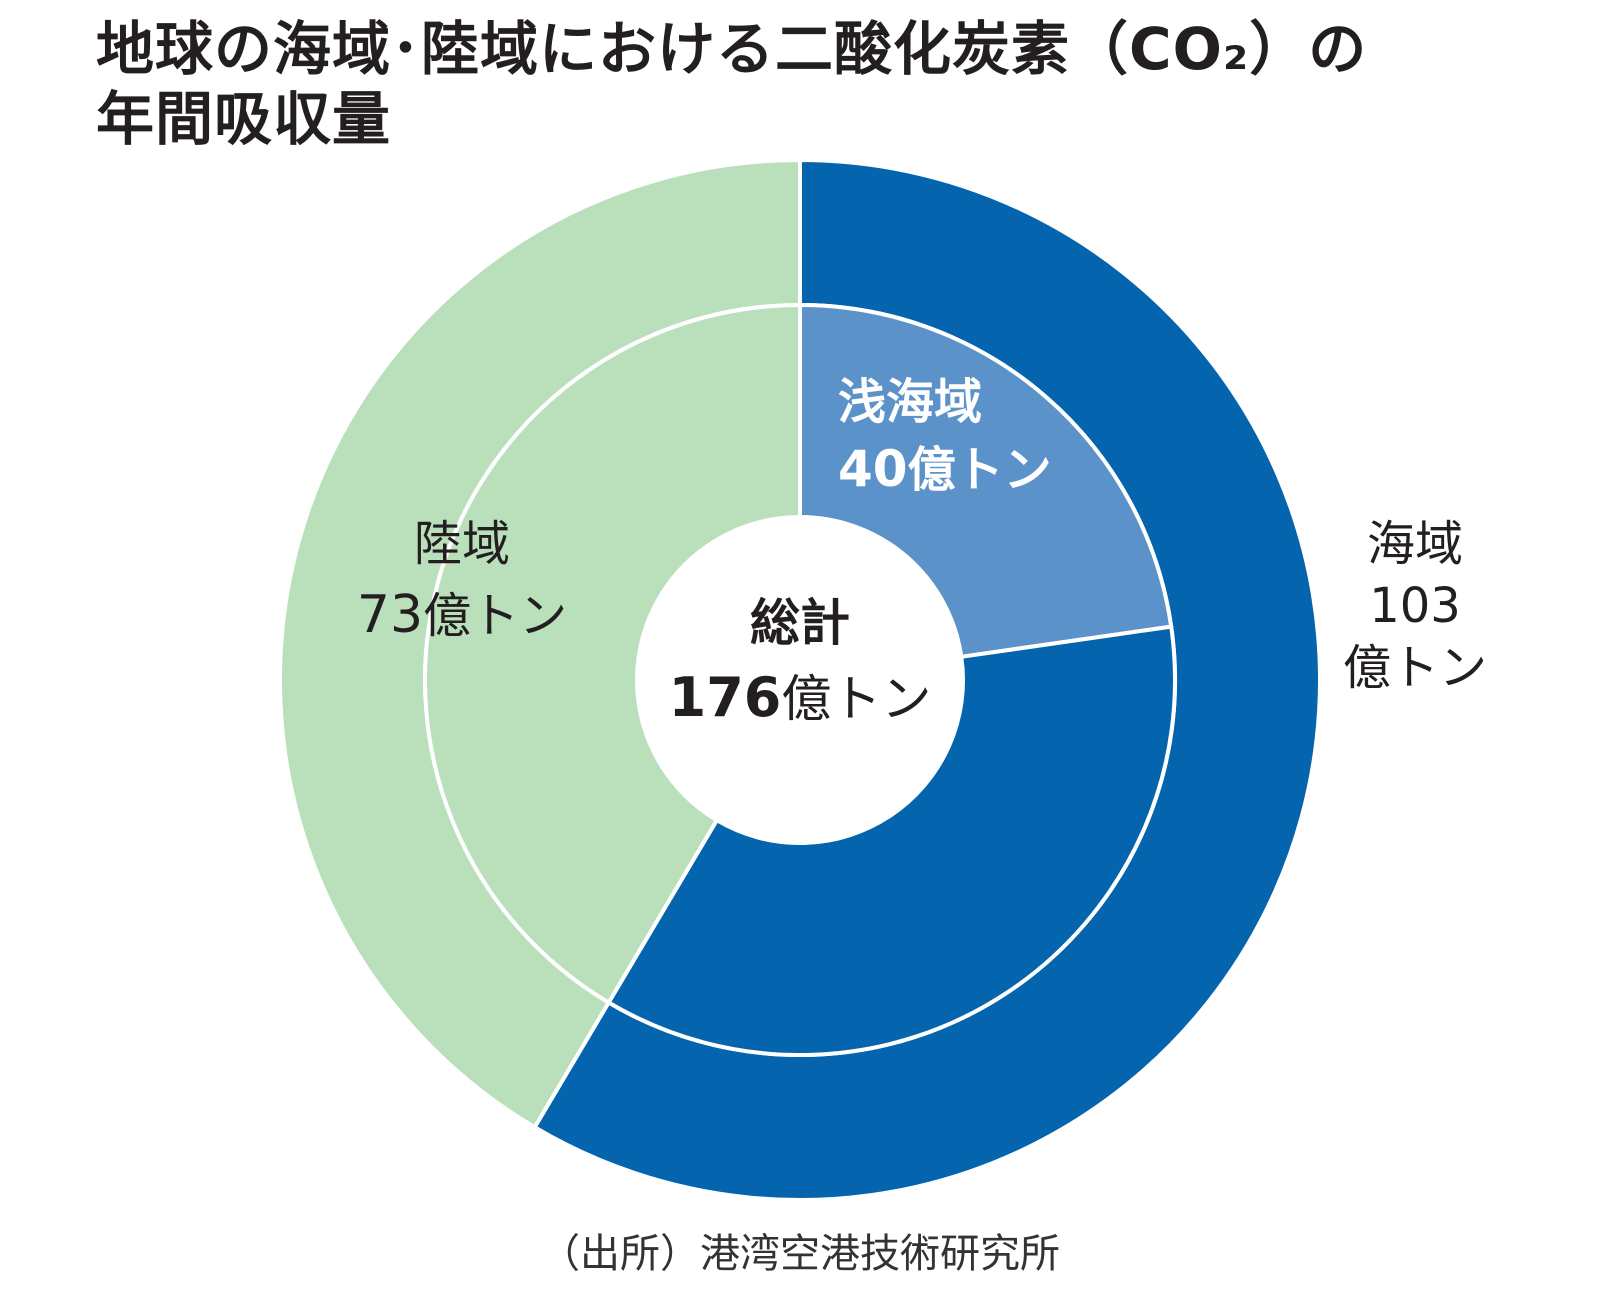  I want to click on donut-center-hole, so click(800, 680).